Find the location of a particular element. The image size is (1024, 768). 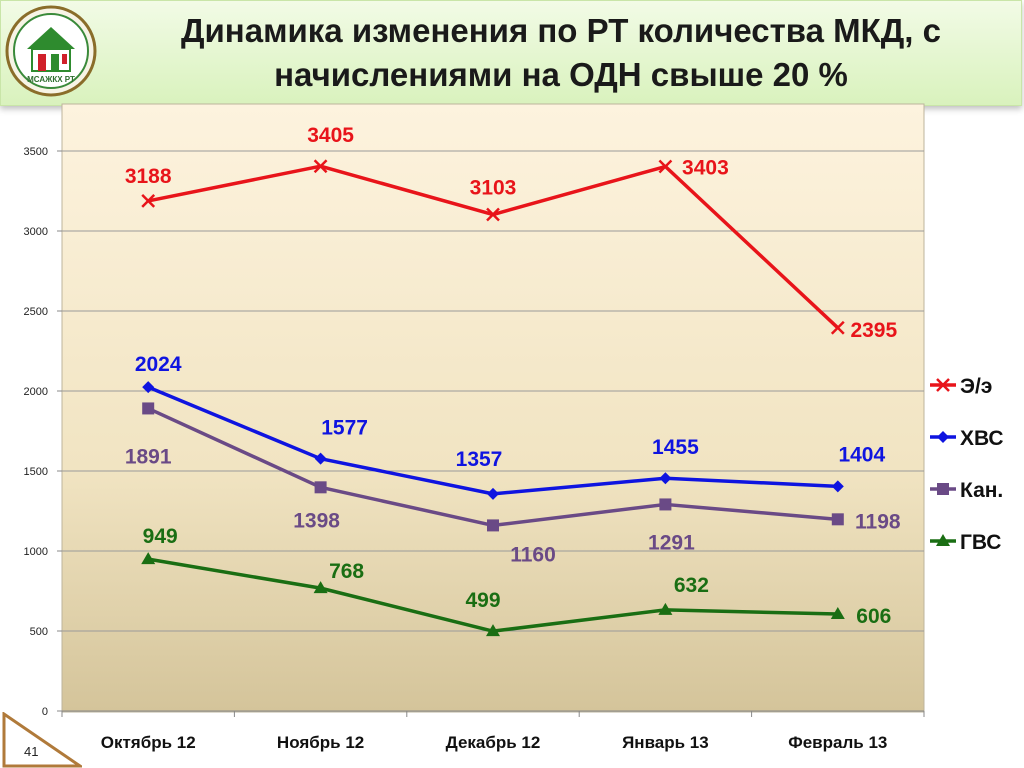

data-label: 2395 is located at coordinates (873, 330).